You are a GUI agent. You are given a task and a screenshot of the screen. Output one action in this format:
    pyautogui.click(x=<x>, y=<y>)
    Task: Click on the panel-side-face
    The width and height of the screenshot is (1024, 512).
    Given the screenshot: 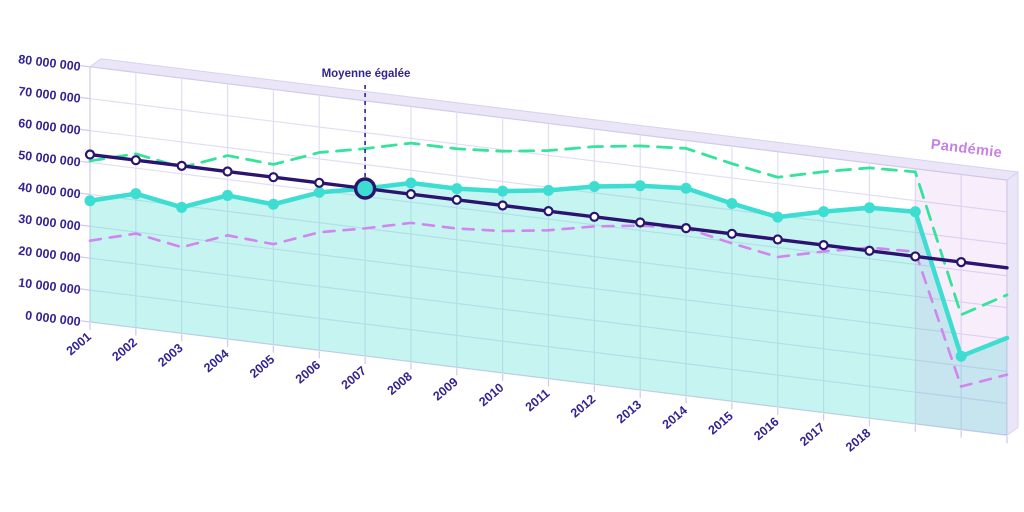 What is the action you would take?
    pyautogui.click(x=1012, y=304)
    